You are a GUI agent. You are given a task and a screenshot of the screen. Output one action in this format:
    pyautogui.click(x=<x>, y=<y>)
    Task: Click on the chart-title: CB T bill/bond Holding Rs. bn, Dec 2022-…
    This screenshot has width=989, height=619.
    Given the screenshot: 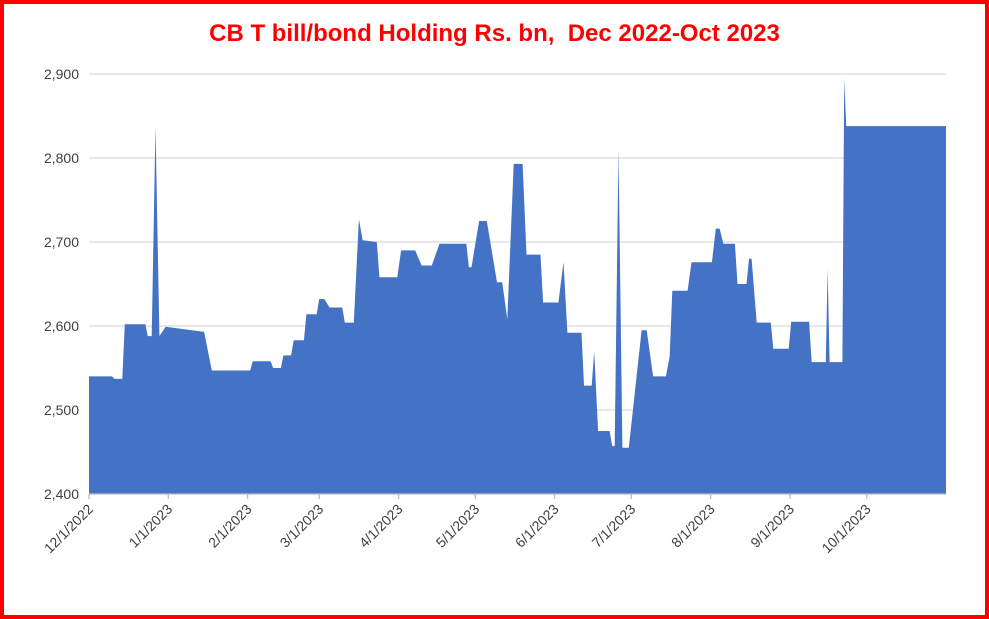 What is the action you would take?
    pyautogui.click(x=494, y=33)
    